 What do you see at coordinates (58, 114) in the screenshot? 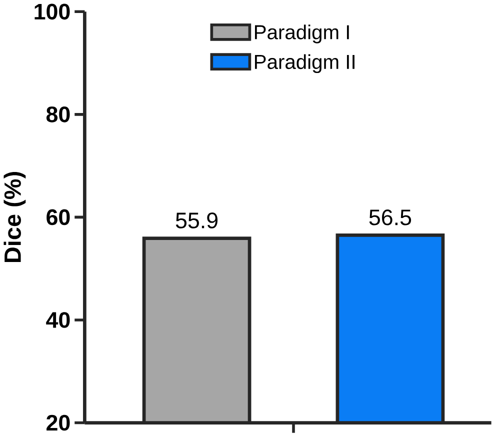
I see `y-tick-label: 80` at bounding box center [58, 114].